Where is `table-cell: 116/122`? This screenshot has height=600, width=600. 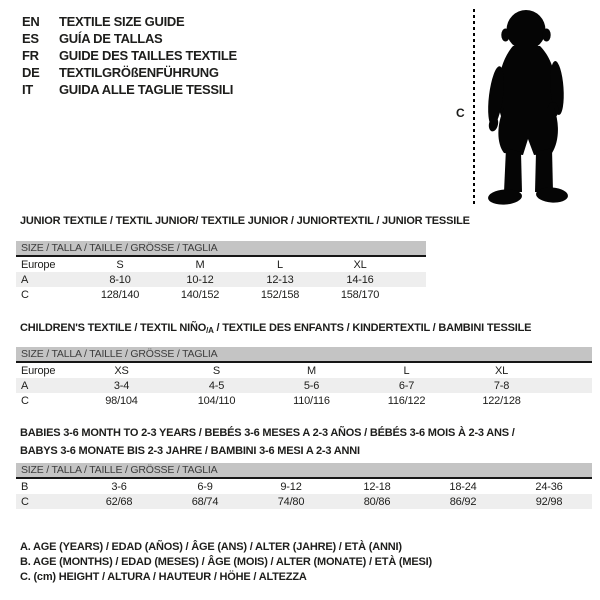
table-cell: 116/122 is located at coordinates (406, 400).